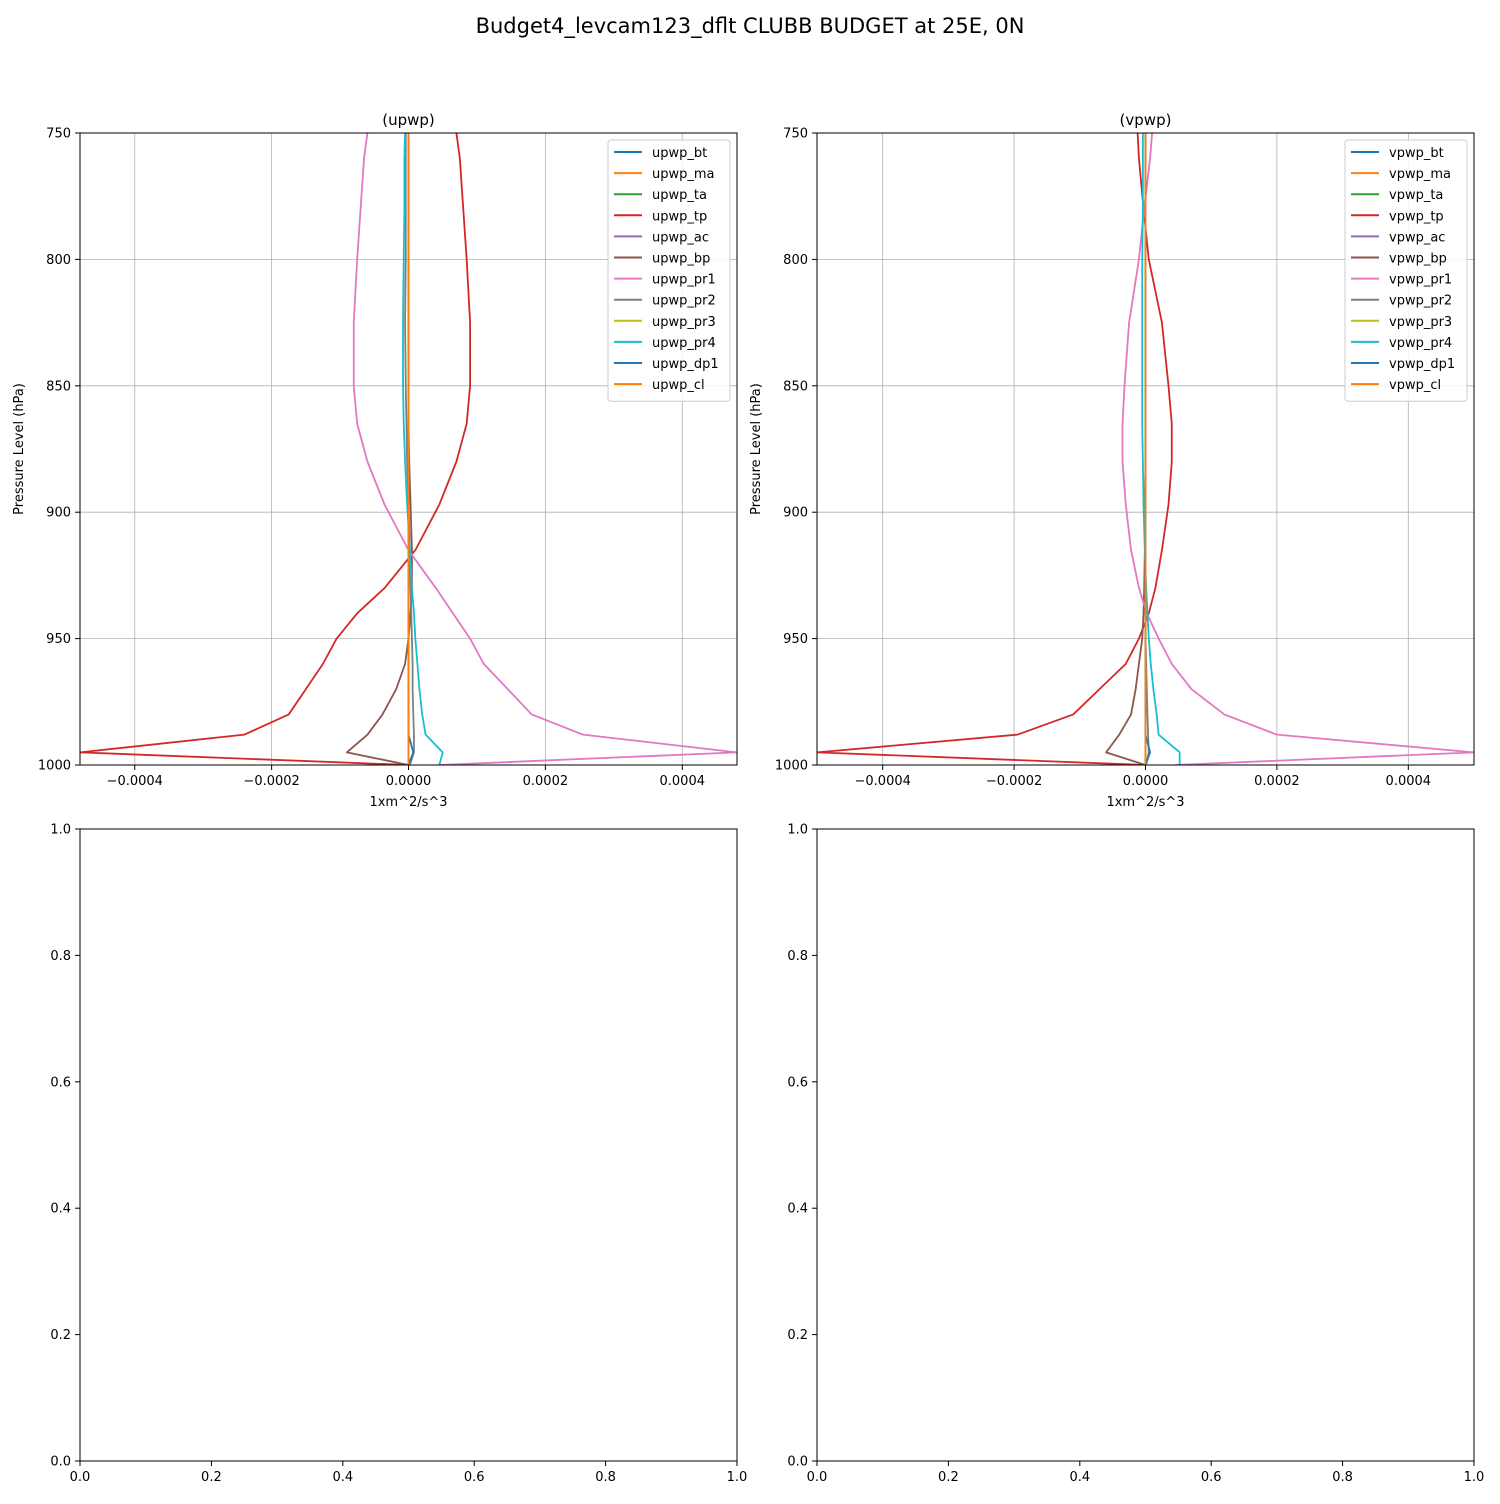 The image size is (1500, 1504). I want to click on series-line-vpwp_pr1, so click(1297, 449).